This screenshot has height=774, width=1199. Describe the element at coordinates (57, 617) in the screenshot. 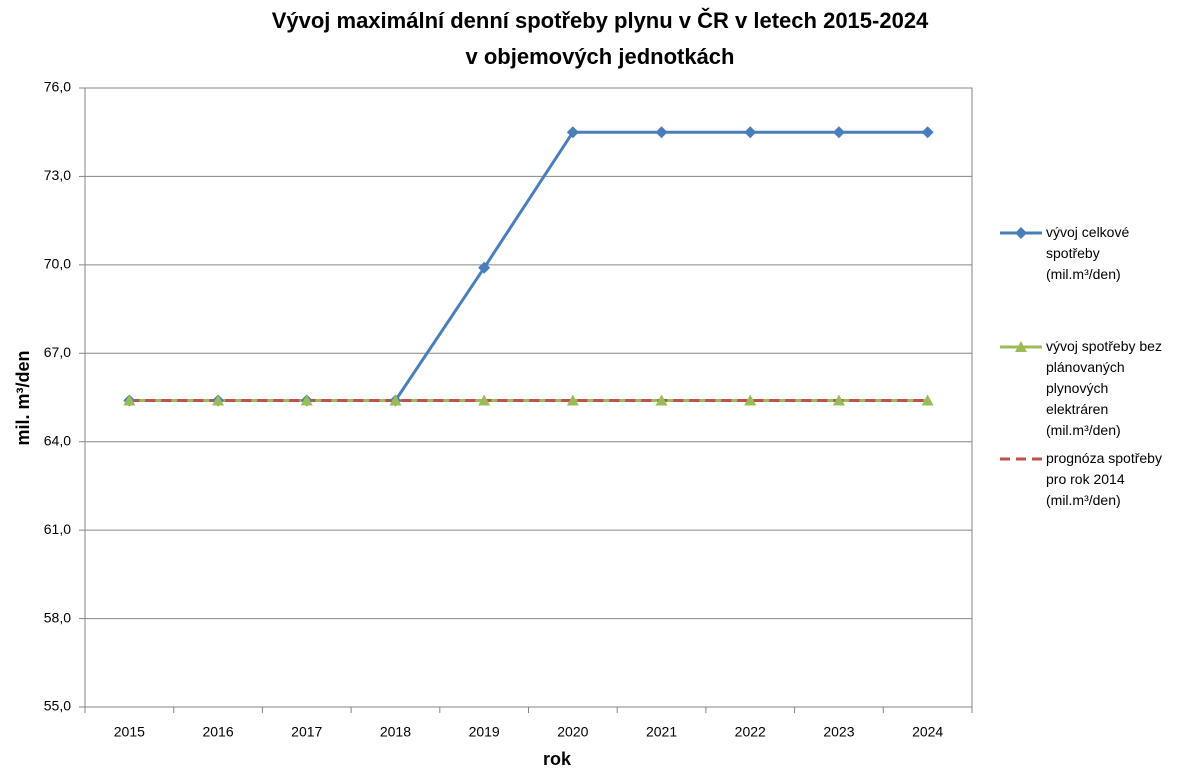

I see `y-tick-label: 58,0` at that location.